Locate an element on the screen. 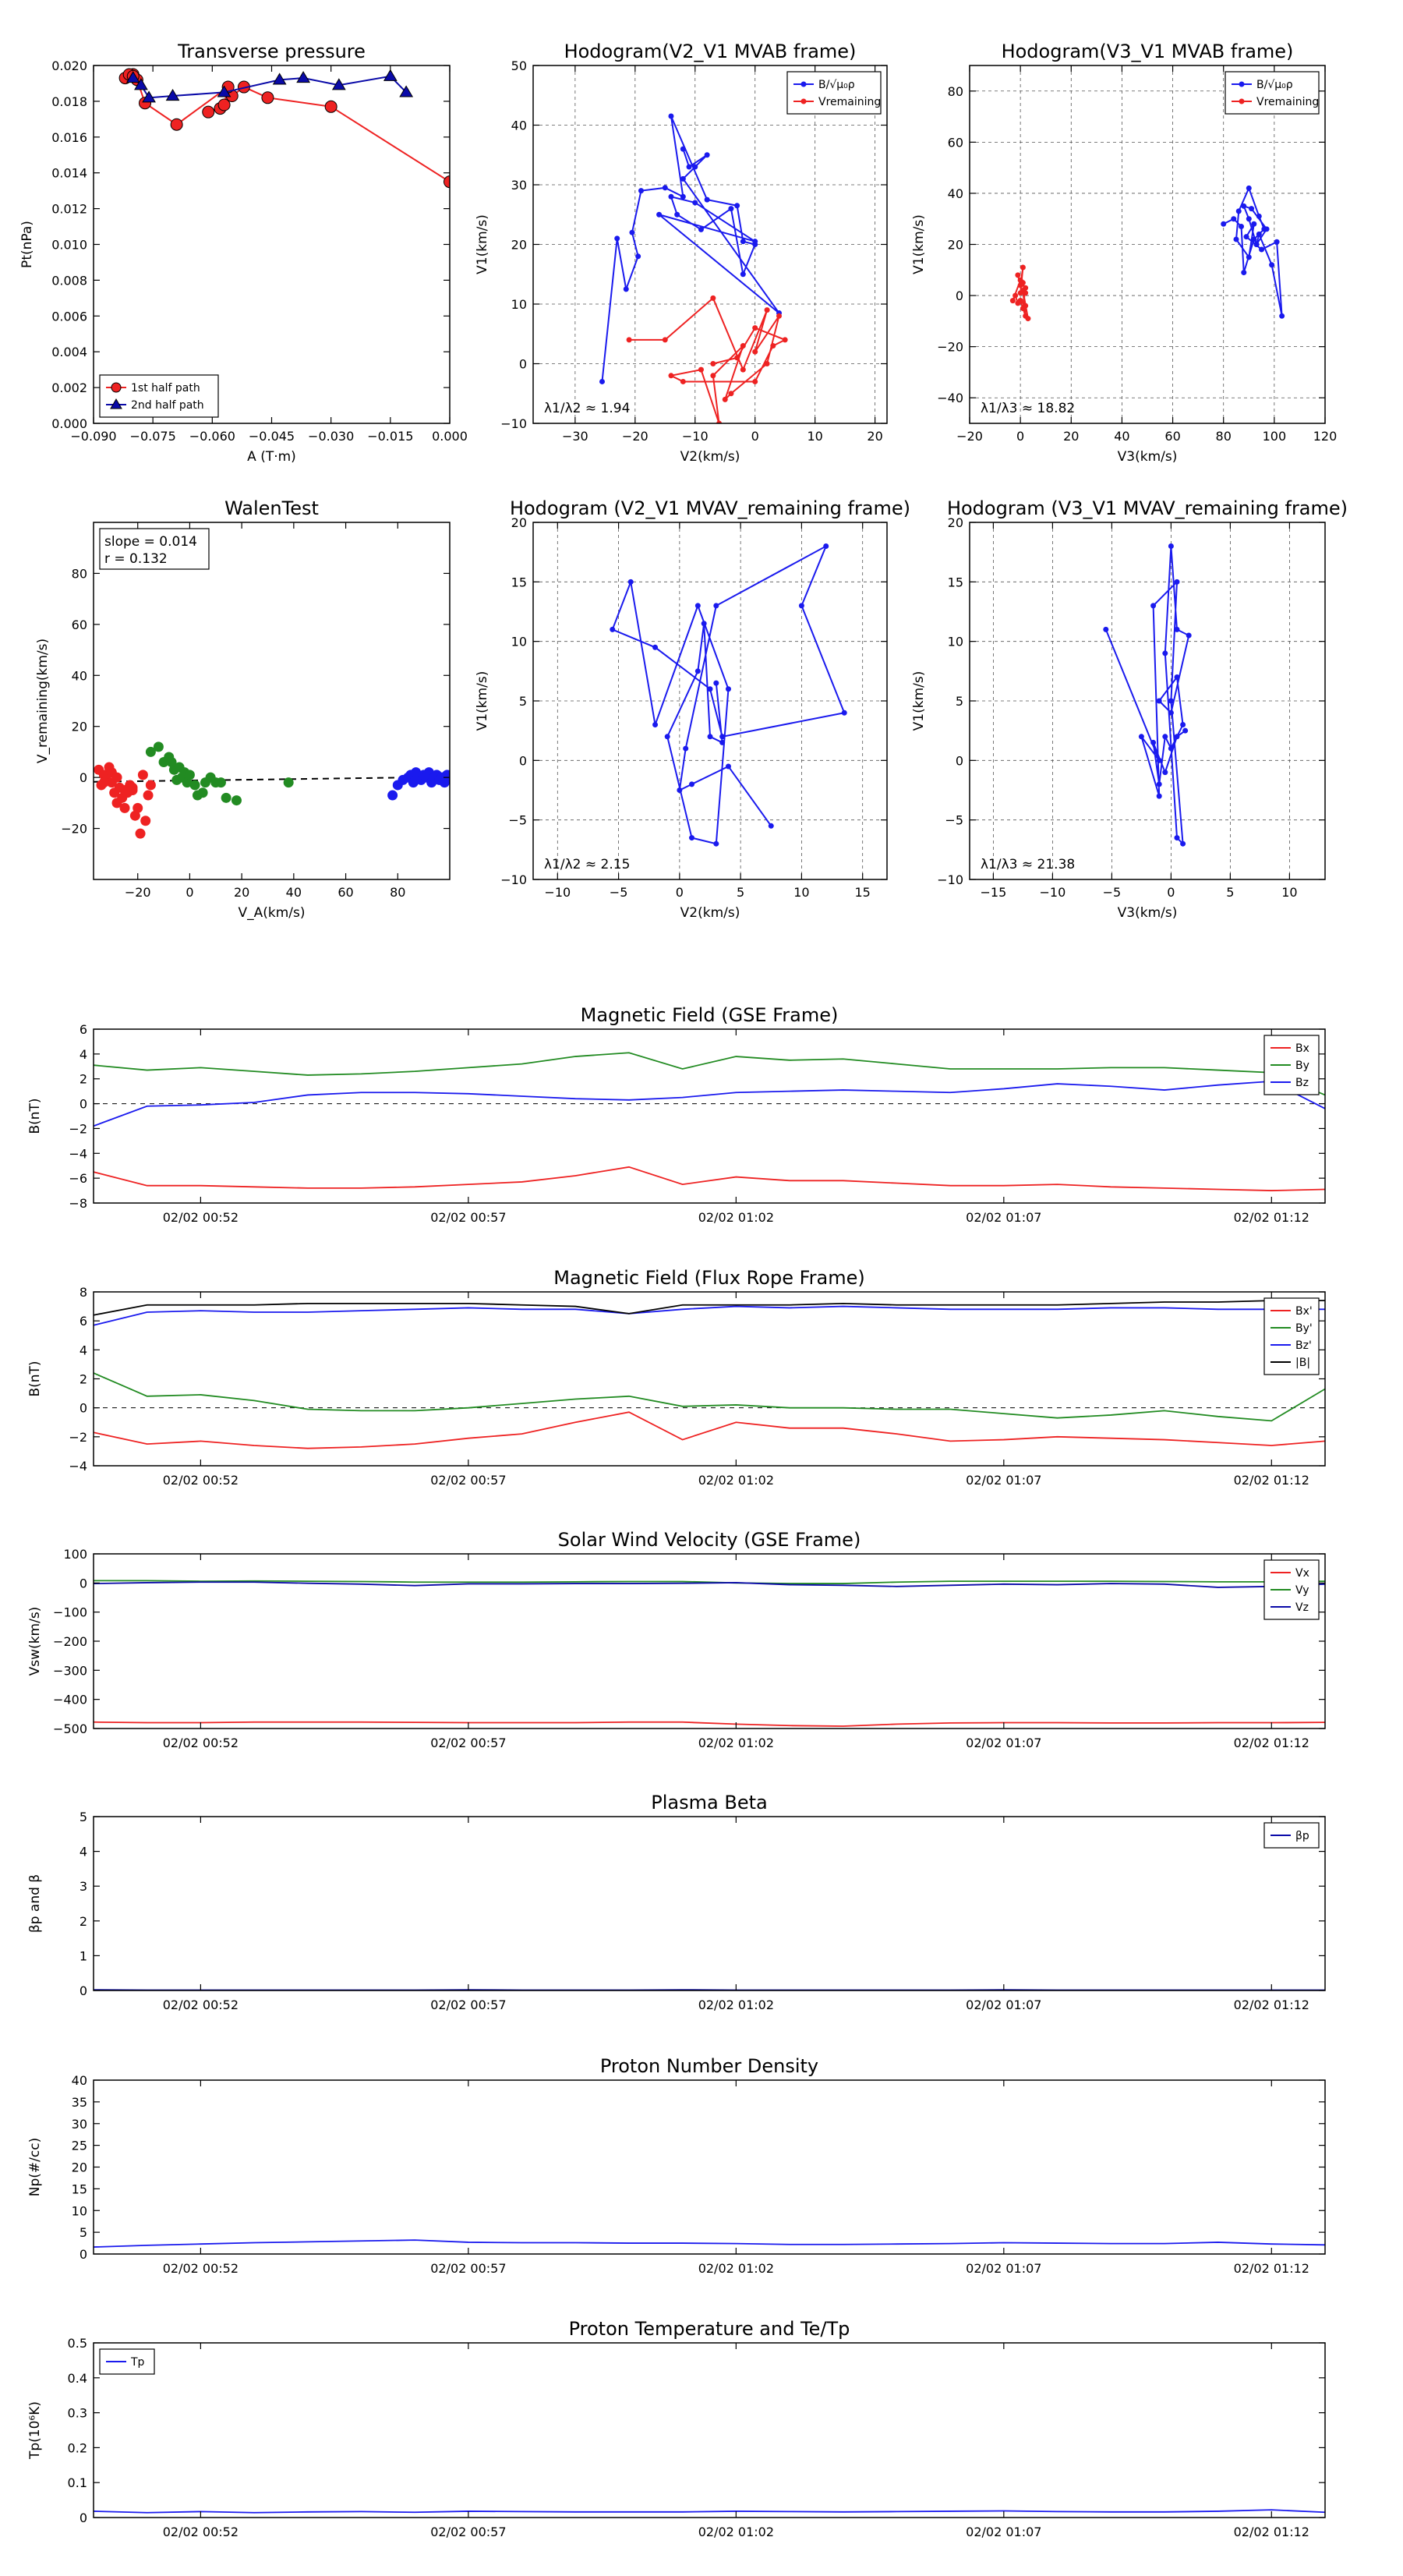 This screenshot has height=2576, width=1403. eigenvalue-ratio-label: λ1/λ3 ≈ 21.38 is located at coordinates (1028, 864).